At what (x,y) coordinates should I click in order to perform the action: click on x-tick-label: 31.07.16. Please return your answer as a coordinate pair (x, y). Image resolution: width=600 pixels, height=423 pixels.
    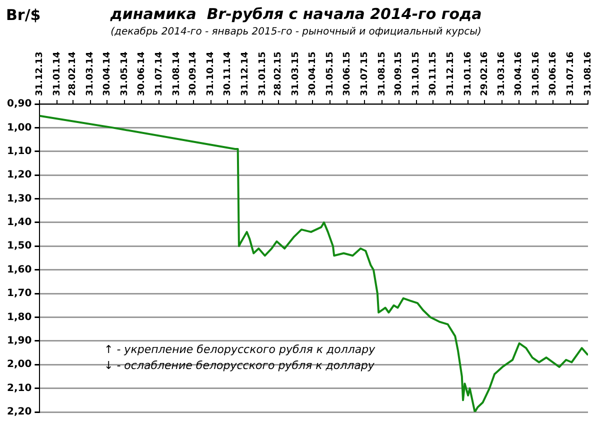
    Looking at the image, I should click on (571, 74).